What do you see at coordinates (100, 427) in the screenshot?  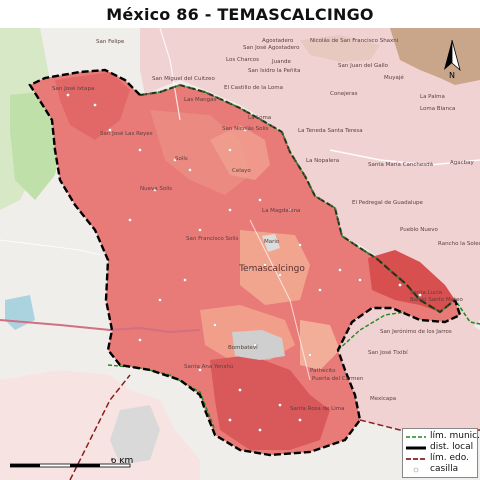 I see `state-boundary-southwest` at bounding box center [100, 427].